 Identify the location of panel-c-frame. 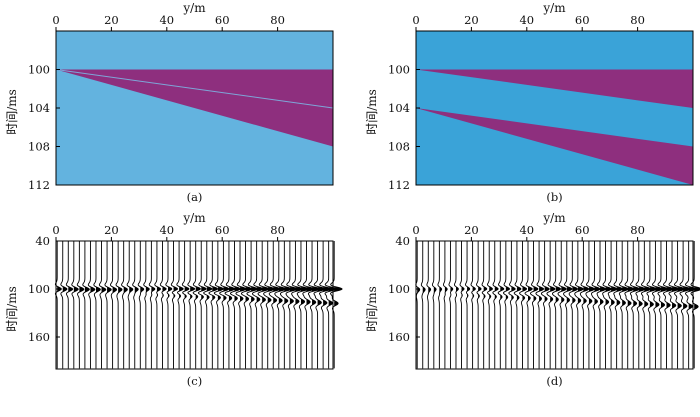
(194, 305).